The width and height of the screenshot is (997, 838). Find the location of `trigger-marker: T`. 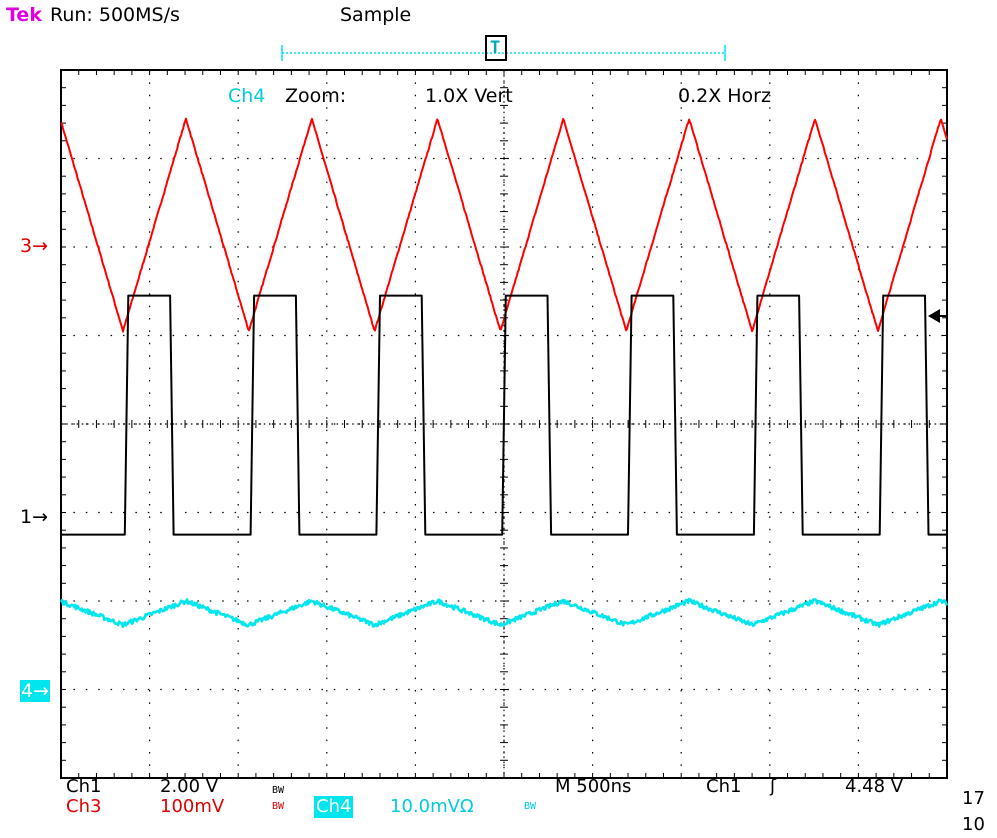

trigger-marker: T is located at coordinates (495, 48).